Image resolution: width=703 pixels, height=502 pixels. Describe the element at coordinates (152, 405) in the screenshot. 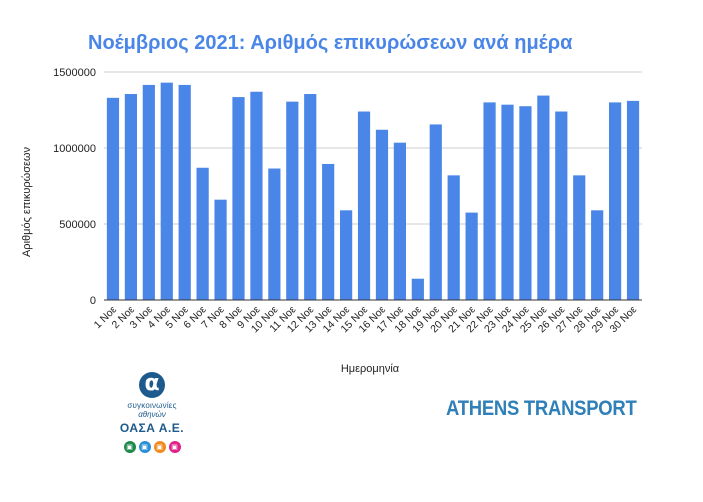

I see `logo-line-1: συγκοινωνίες` at that location.